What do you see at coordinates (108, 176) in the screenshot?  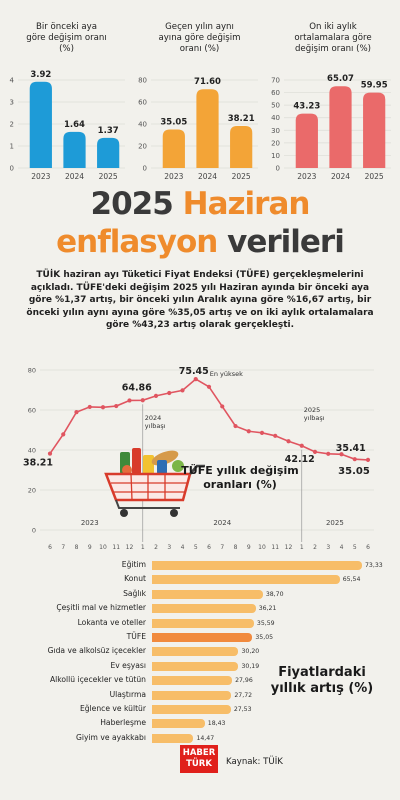 I see `x-tick-label: 2025` at bounding box center [108, 176].